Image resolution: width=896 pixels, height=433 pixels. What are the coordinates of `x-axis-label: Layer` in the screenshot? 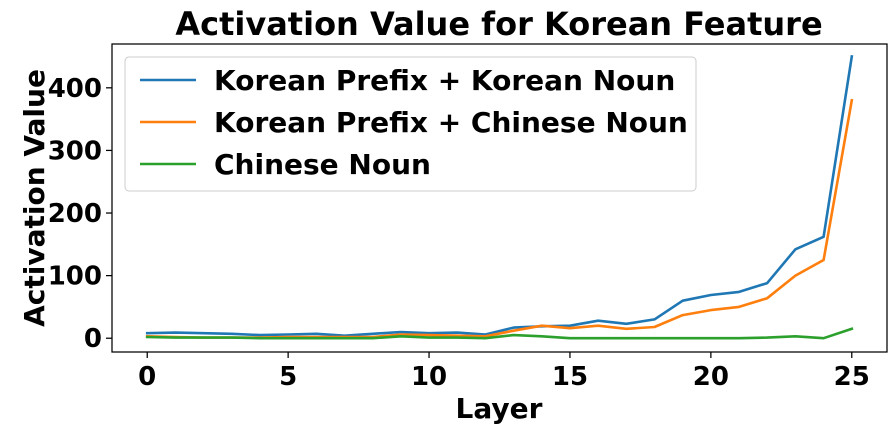 It's located at (499, 408).